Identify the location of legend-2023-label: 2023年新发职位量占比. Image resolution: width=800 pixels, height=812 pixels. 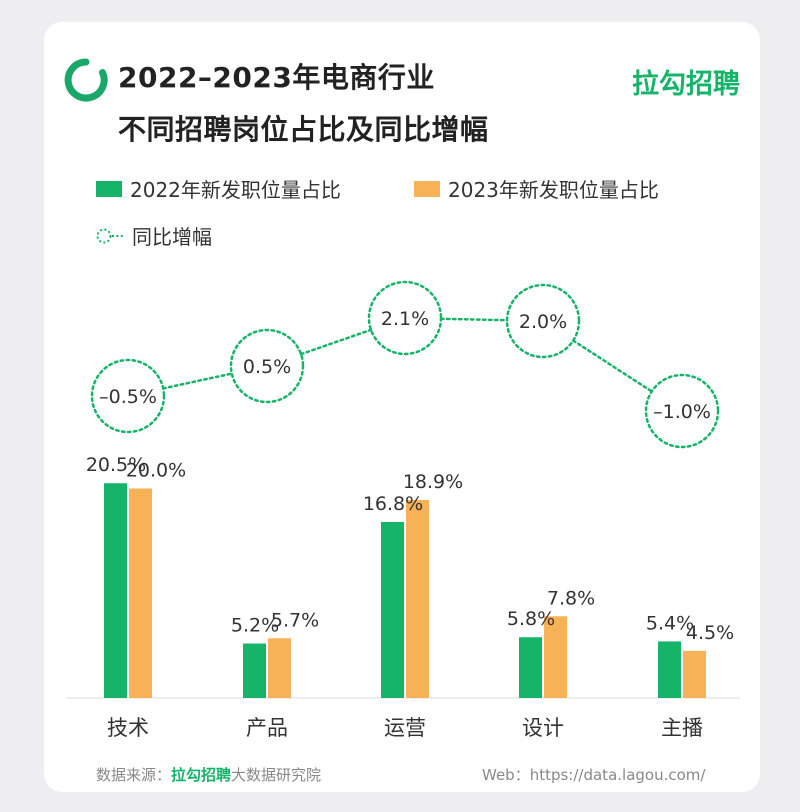
(553, 190).